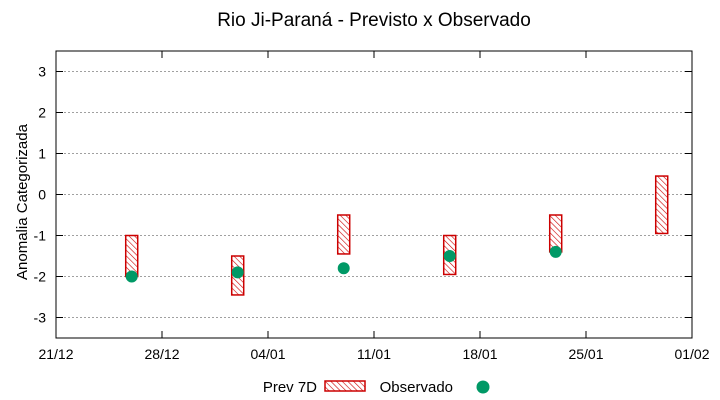  Describe the element at coordinates (585, 354) in the screenshot. I see `x-tick-label: 25/01` at that location.